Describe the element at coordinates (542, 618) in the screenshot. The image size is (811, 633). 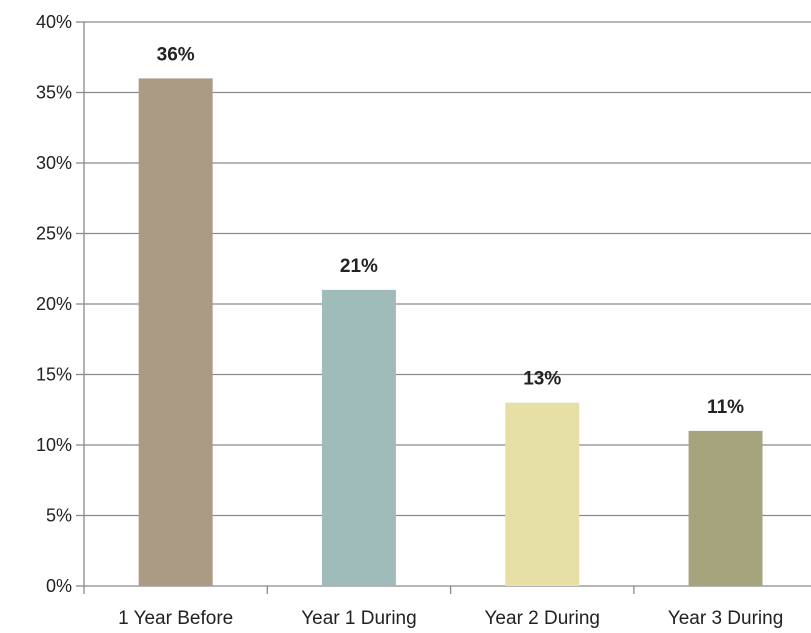
I see `x-tick-label: Year 2 During` at that location.